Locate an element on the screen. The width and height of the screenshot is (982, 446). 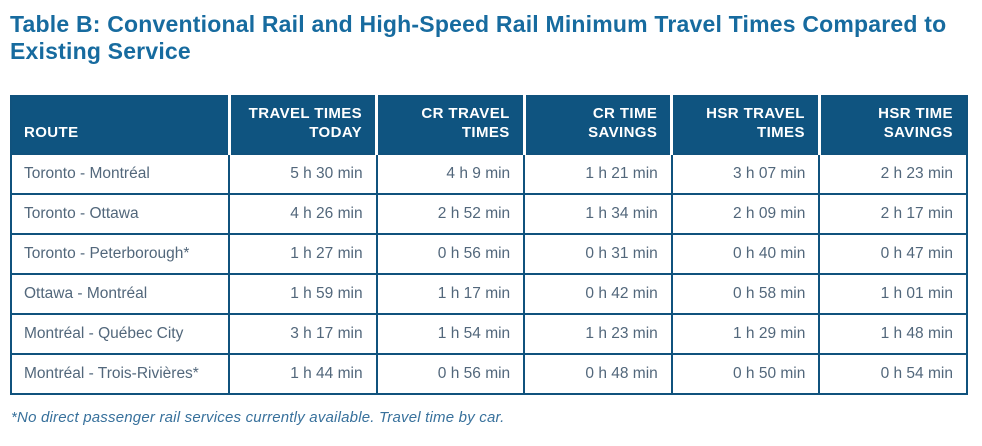
time-cell: 0 h 40 min is located at coordinates (745, 253).